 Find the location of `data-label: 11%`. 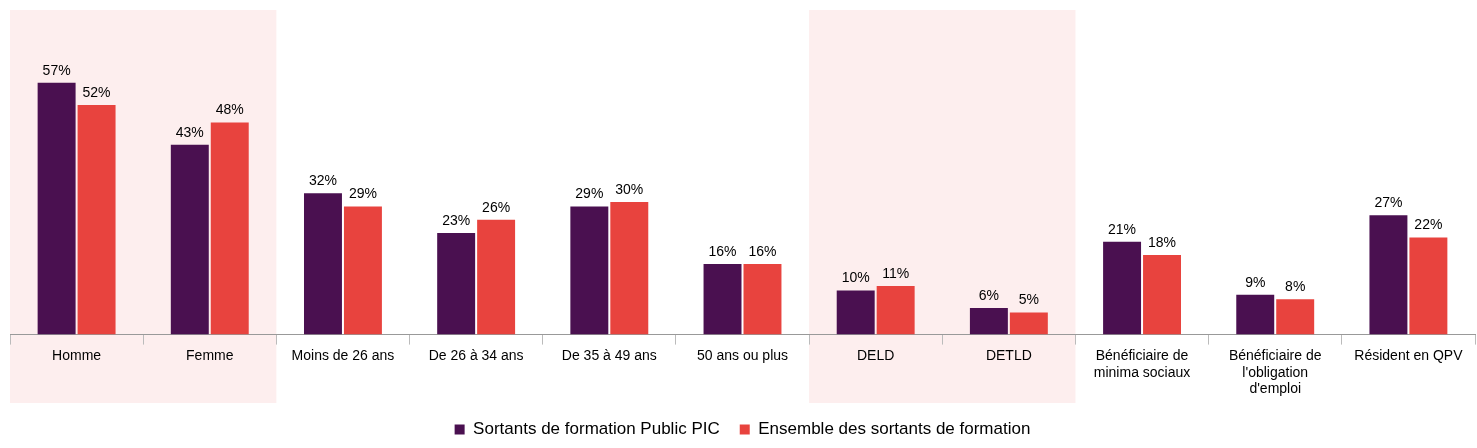

data-label: 11% is located at coordinates (896, 272).